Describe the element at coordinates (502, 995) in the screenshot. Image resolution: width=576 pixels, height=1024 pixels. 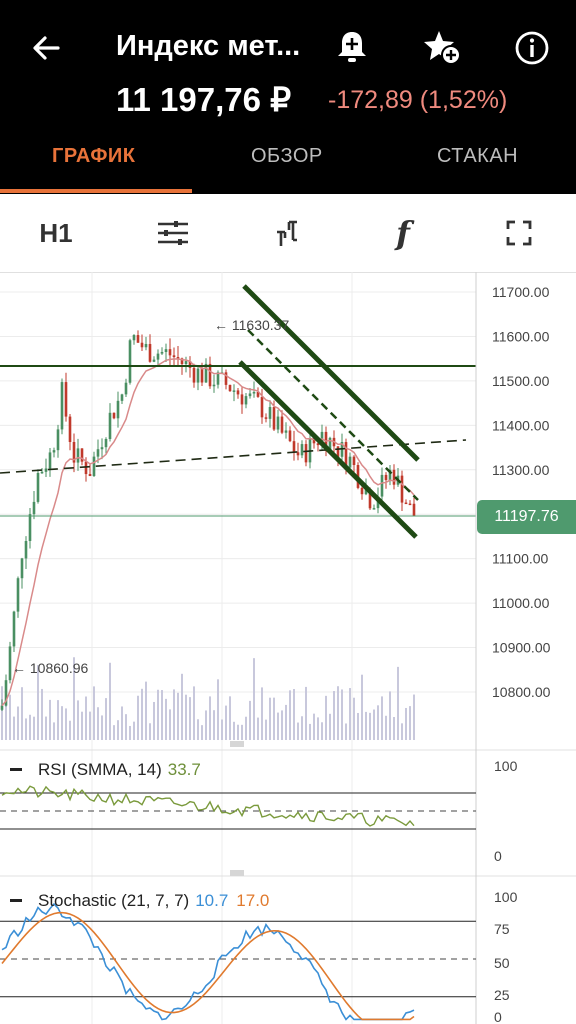
I see `stochastic-axis-label: 25` at that location.